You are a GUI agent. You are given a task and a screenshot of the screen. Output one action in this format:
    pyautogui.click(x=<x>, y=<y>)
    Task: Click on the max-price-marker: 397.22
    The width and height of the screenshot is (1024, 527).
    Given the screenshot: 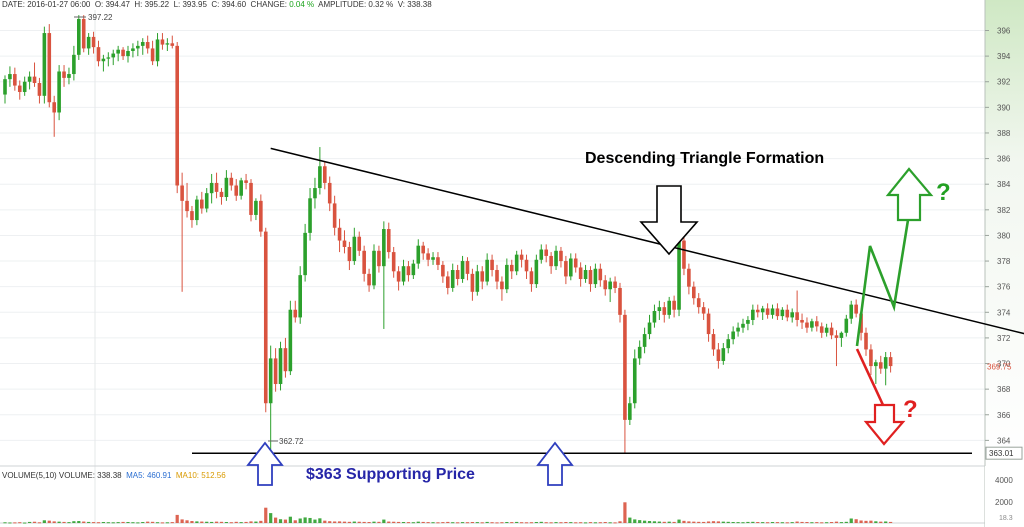 What is the action you would take?
    pyautogui.click(x=100, y=17)
    